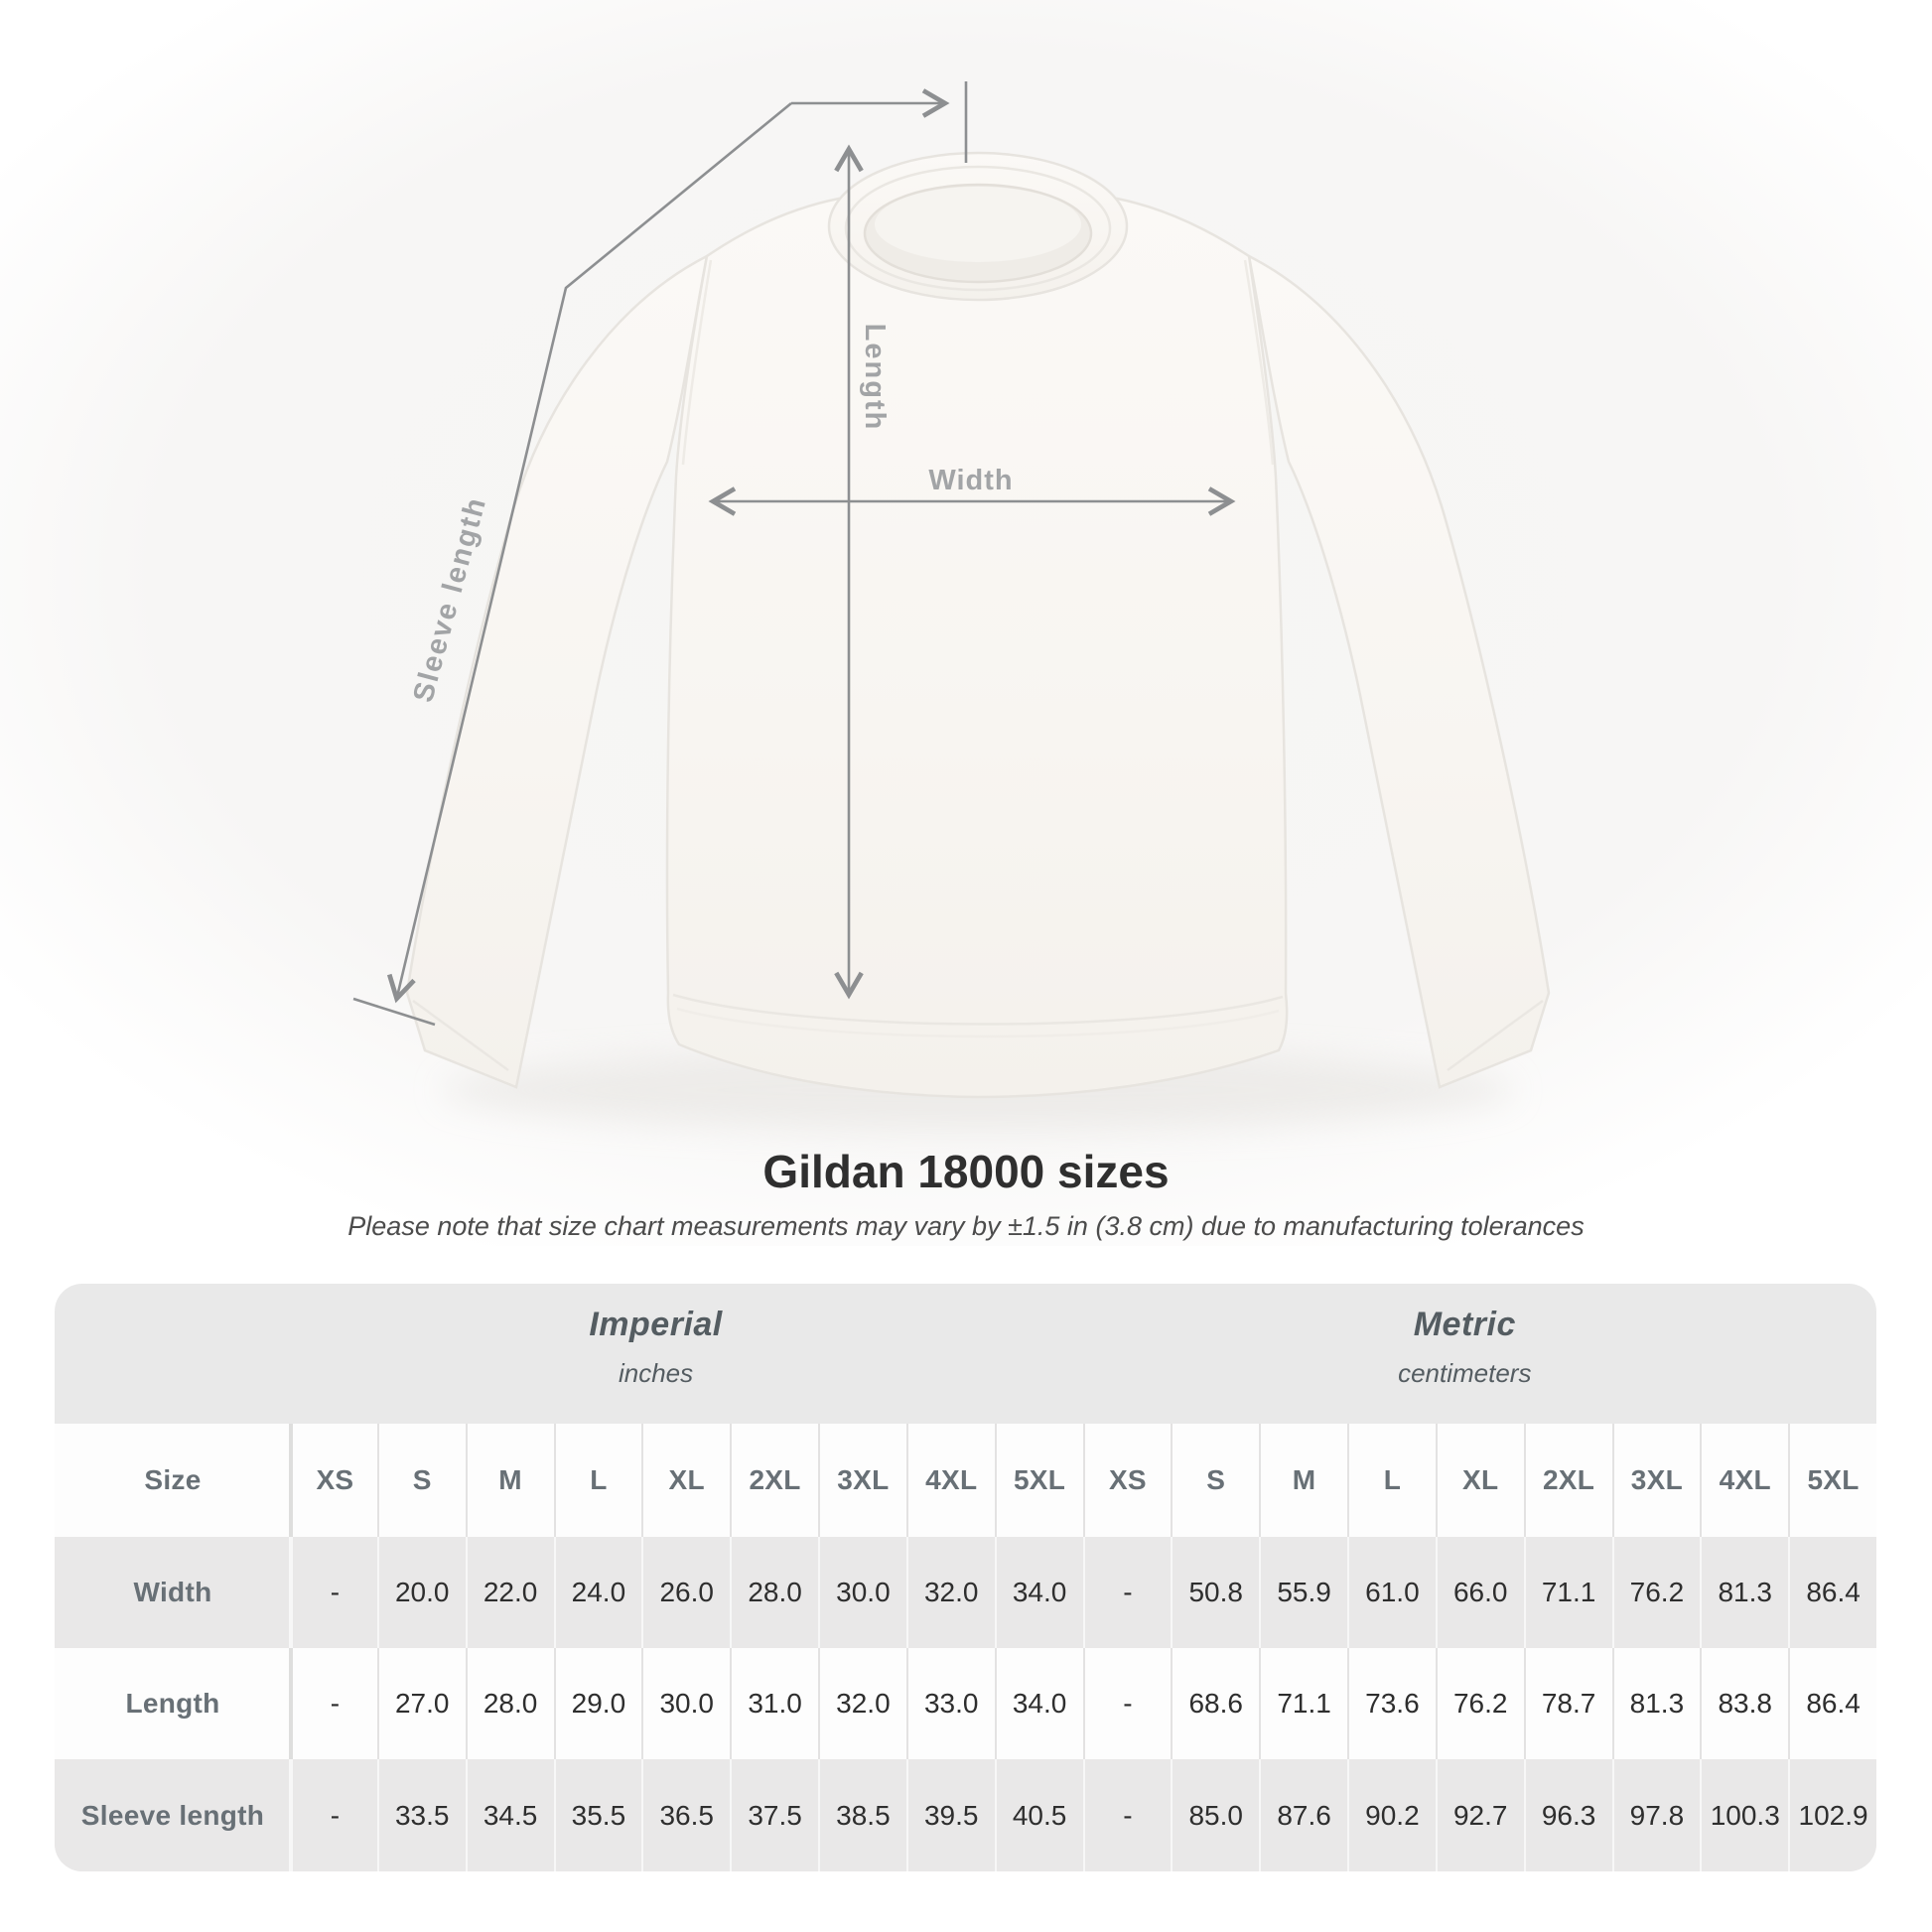 This screenshot has width=1932, height=1932. What do you see at coordinates (421, 1592) in the screenshot?
I see `table-cell: 20.0` at bounding box center [421, 1592].